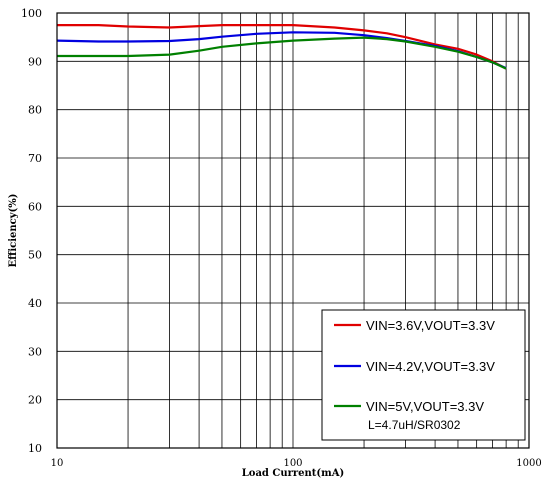 This screenshot has width=555, height=483. I want to click on legend-label-2: VIN=4.2V,VOUT=3.3V, so click(430, 366).